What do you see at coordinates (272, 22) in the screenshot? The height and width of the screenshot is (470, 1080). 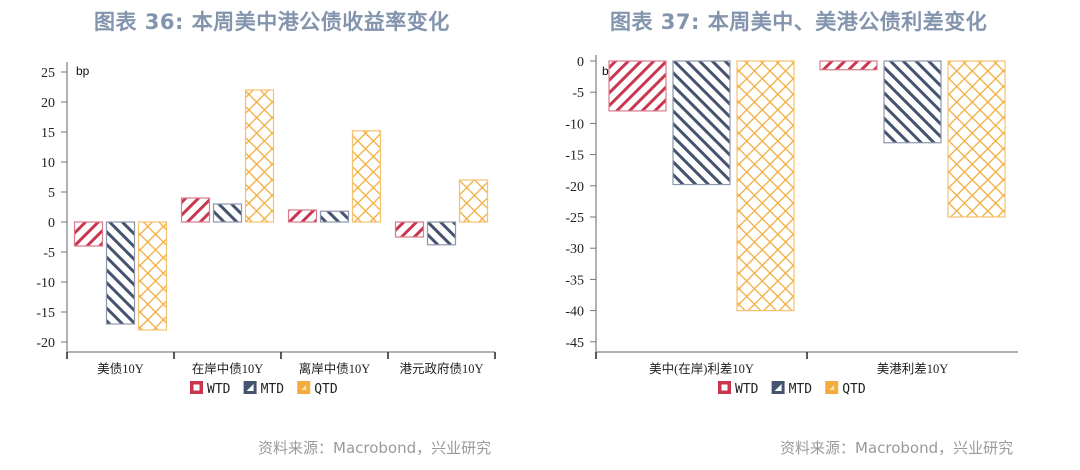 I see `chart-36-title: 图表 36: 本周美中港公债收益率变化` at bounding box center [272, 22].